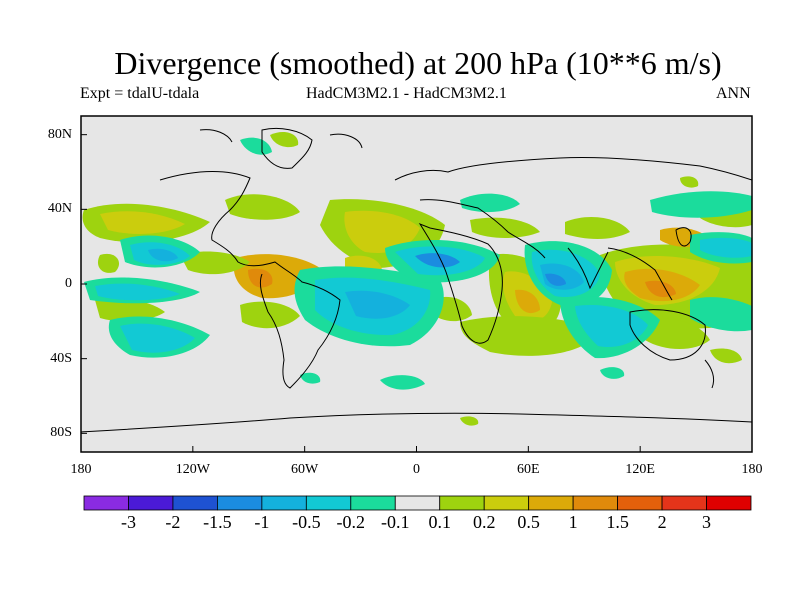 This screenshot has height=600, width=800. Describe the element at coordinates (173, 522) in the screenshot. I see `colorbar-label: -2` at that location.